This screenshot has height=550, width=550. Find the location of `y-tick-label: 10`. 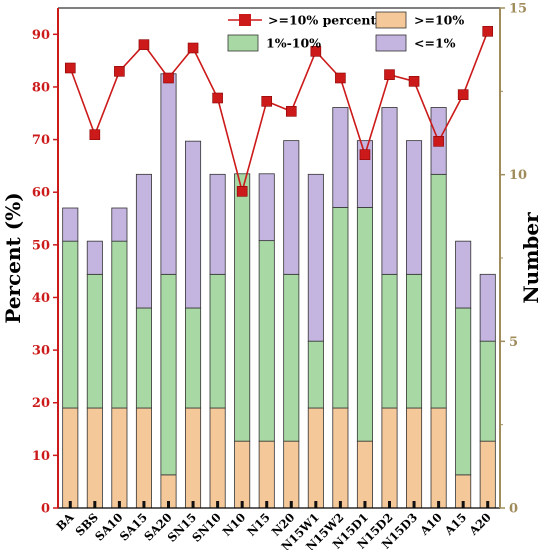

y-tick-label: 10 is located at coordinates (41, 456).